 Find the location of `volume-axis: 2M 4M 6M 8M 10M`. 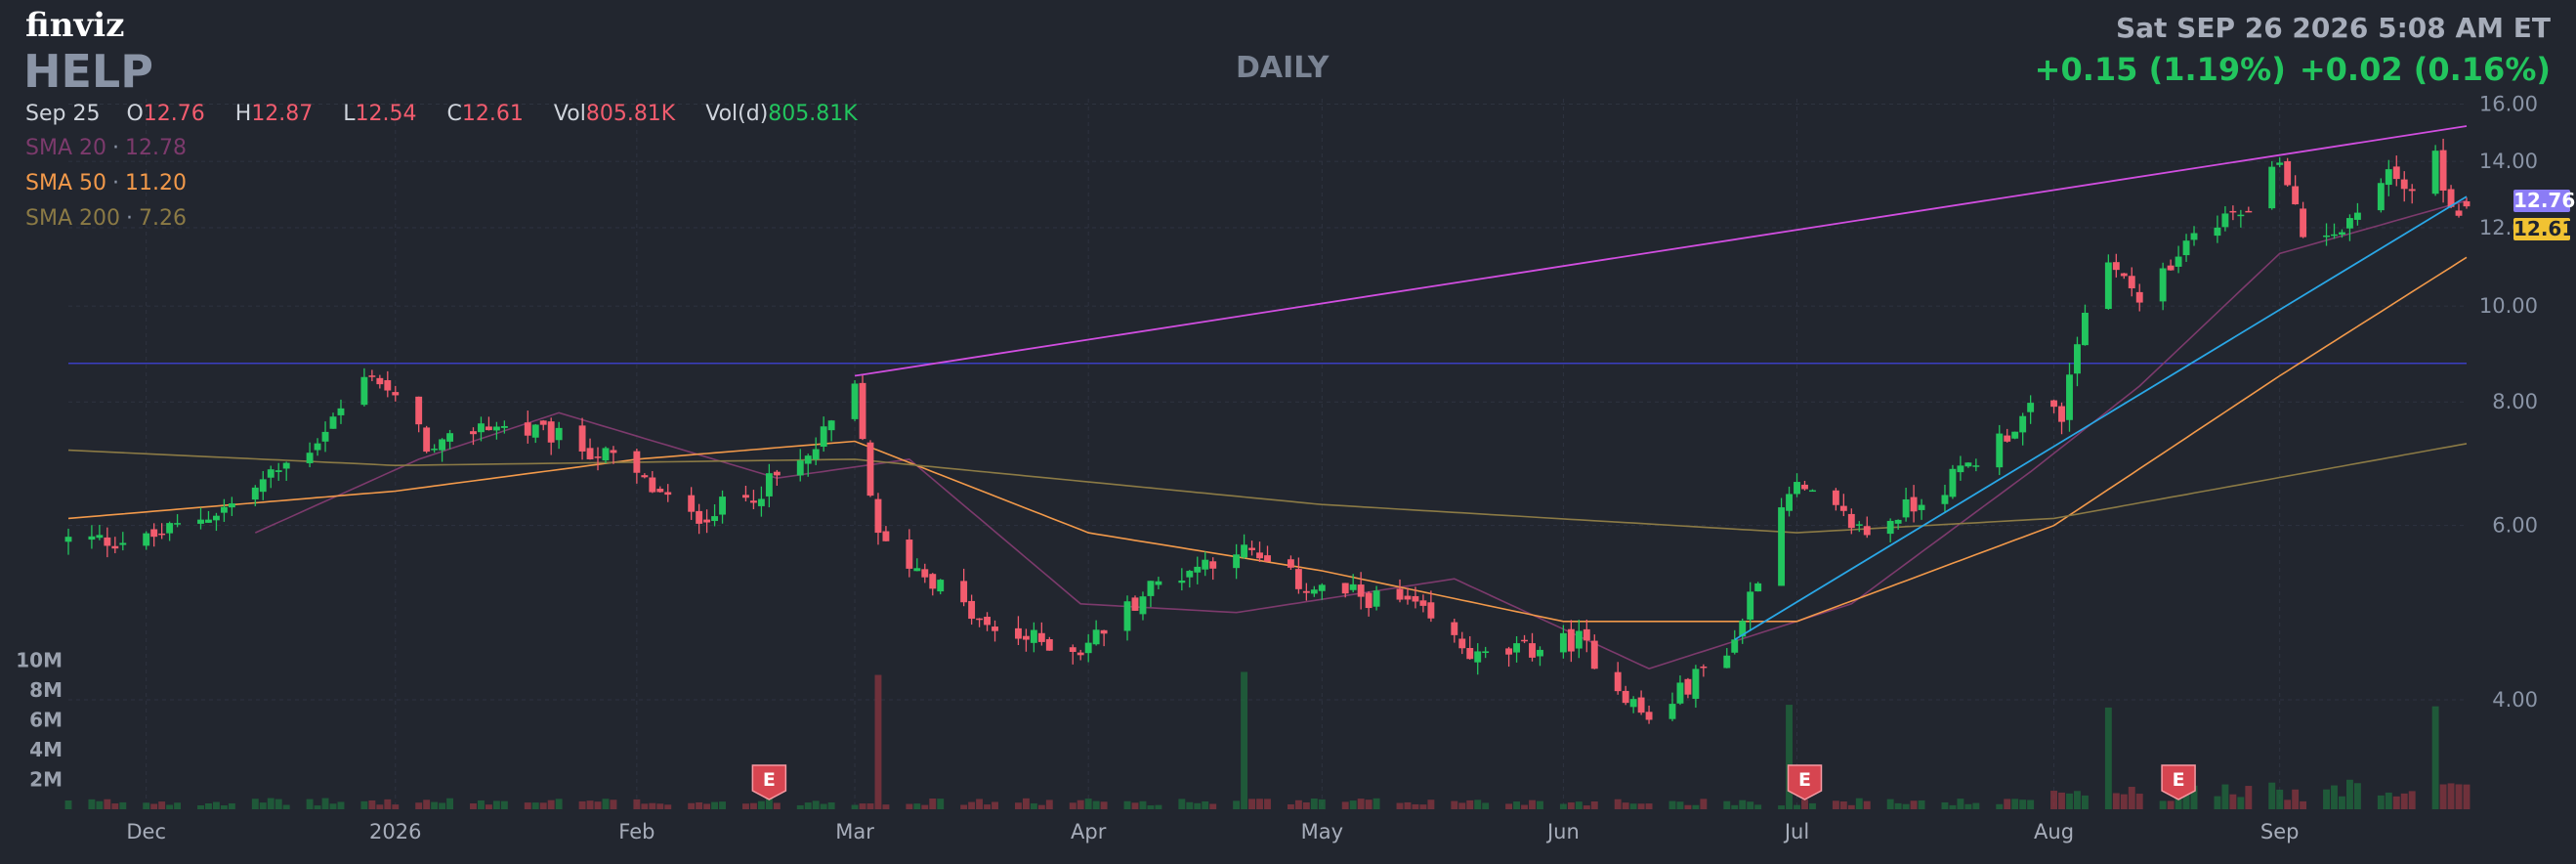

volume-axis: 2M 4M 6M 8M 10M is located at coordinates (39, 719).